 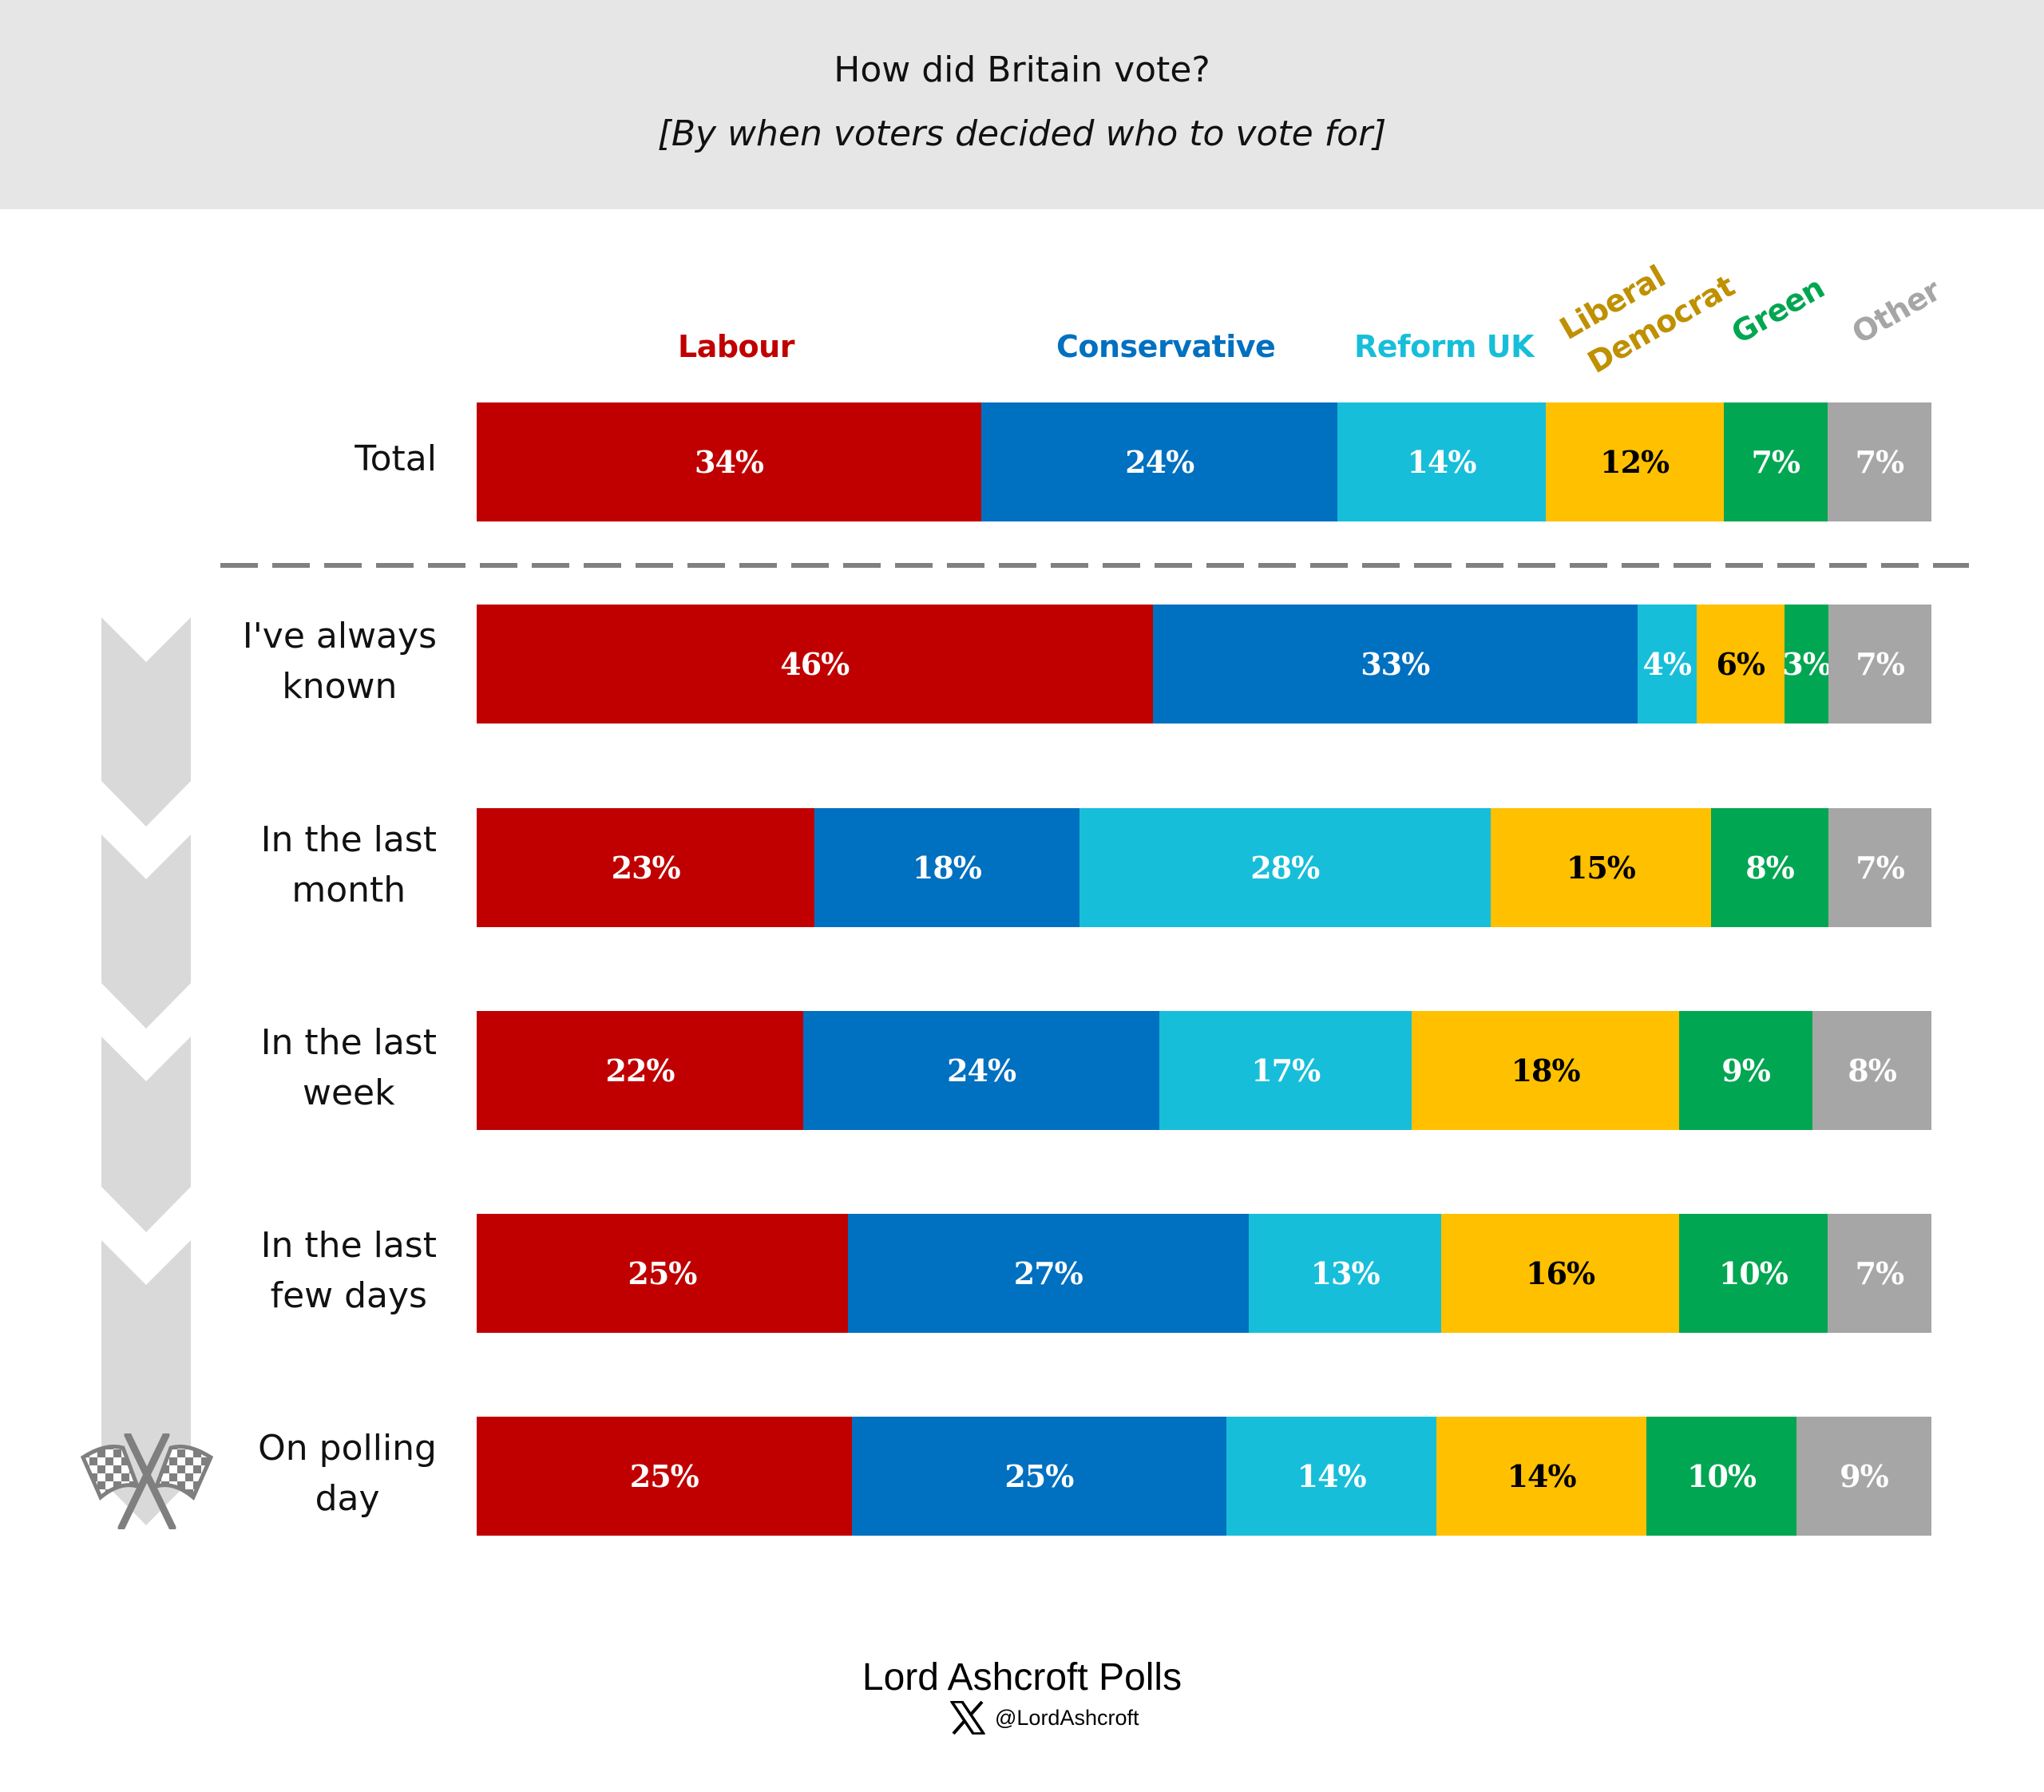 I want to click on total-separator-dashed-line, so click(x=1094, y=565).